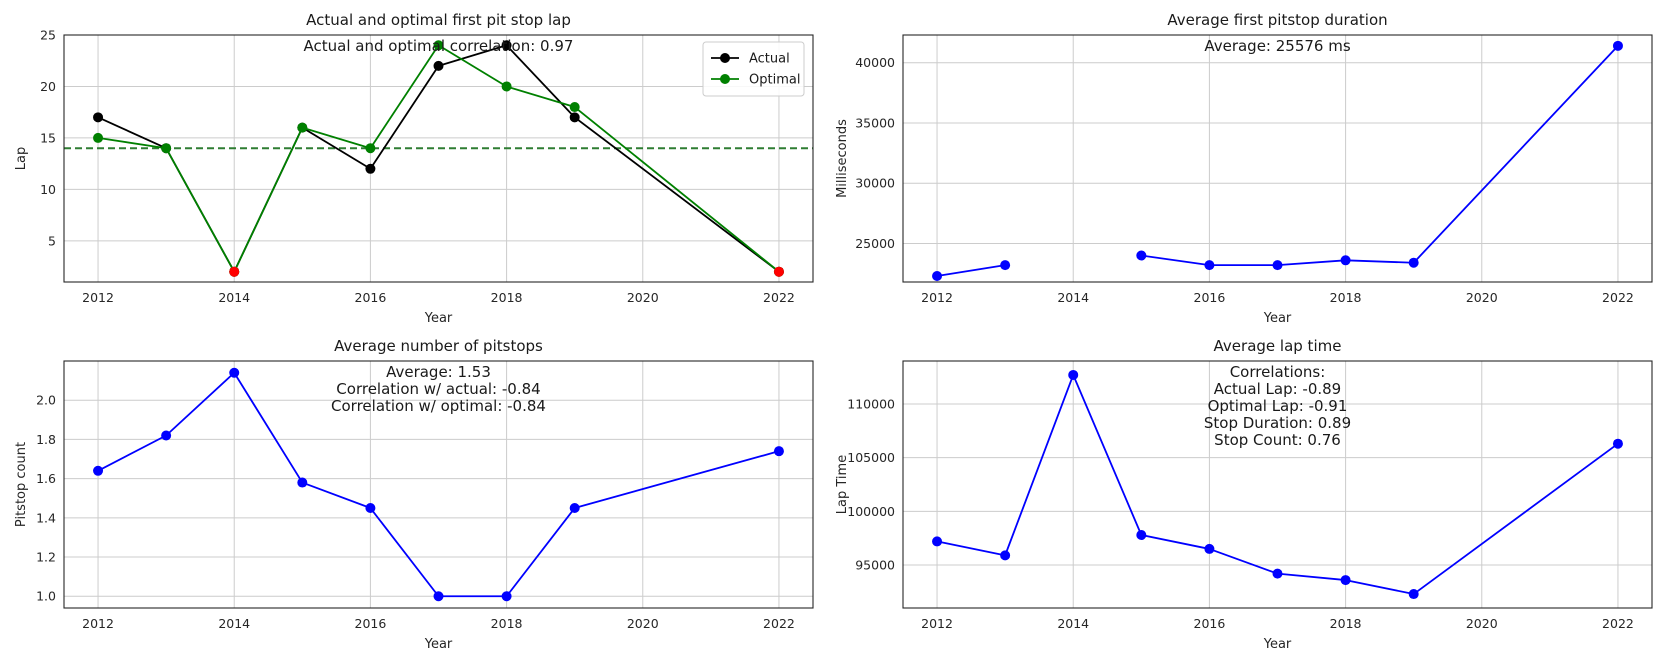 Image resolution: width=1666 pixels, height=666 pixels. I want to click on legend-label: Optimal, so click(774, 80).